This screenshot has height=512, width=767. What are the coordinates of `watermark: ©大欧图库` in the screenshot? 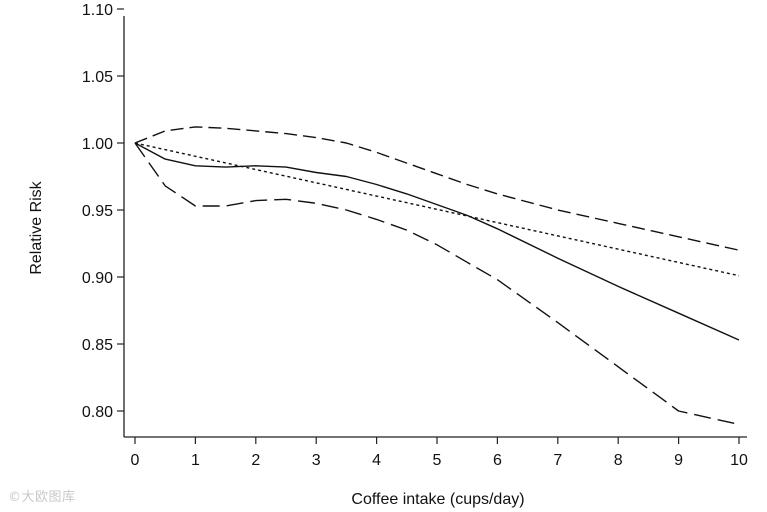 It's located at (42, 497).